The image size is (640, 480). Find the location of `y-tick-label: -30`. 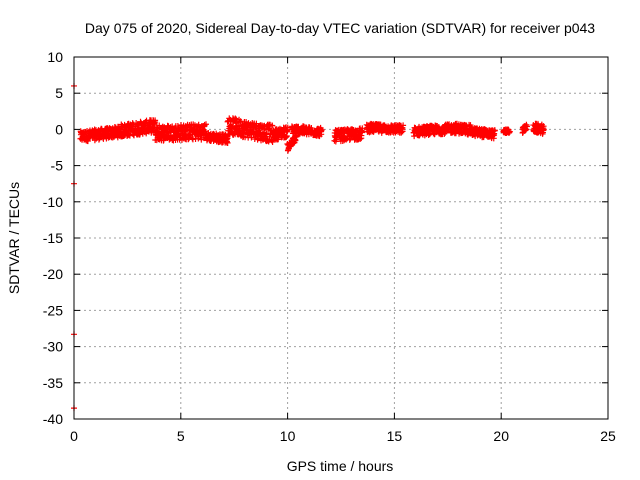

y-tick-label: -30 is located at coordinates (53, 347).